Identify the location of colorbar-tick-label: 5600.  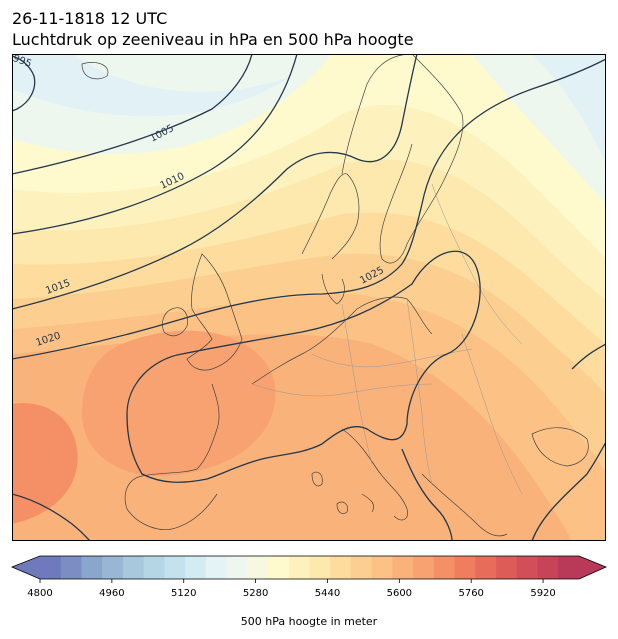
(399, 593).